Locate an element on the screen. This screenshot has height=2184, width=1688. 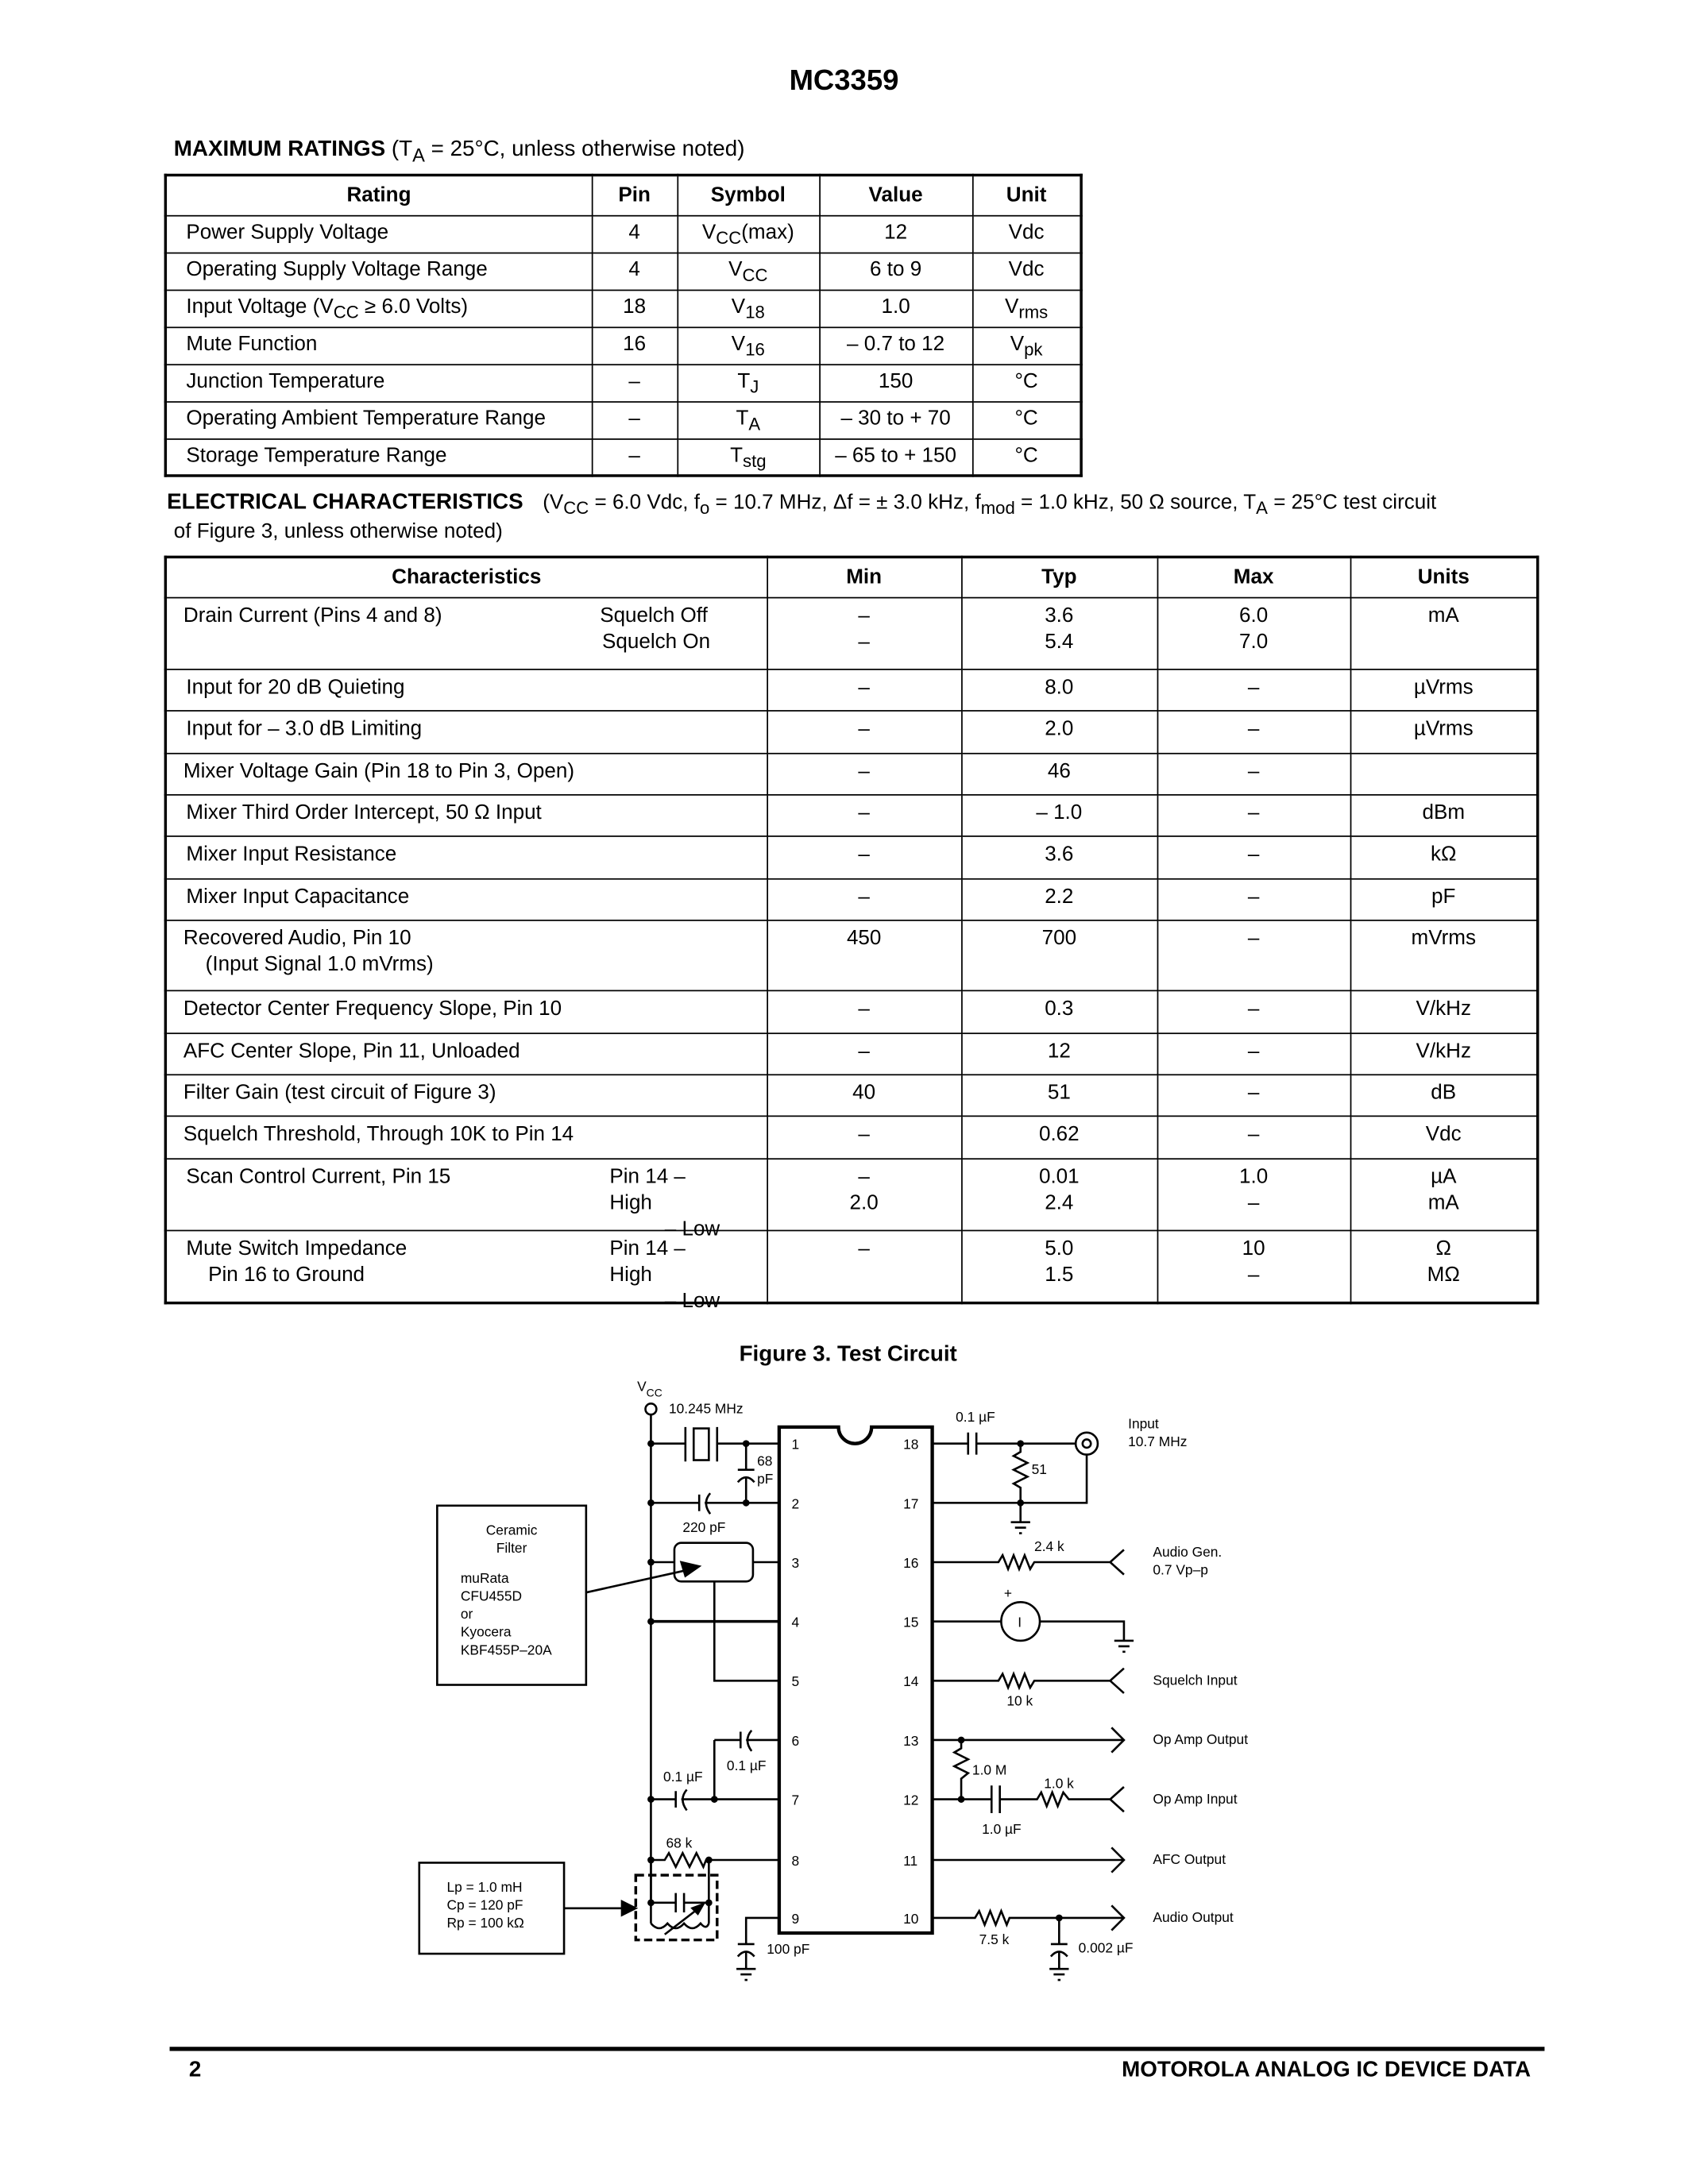
min-cell: 450 is located at coordinates (864, 955).